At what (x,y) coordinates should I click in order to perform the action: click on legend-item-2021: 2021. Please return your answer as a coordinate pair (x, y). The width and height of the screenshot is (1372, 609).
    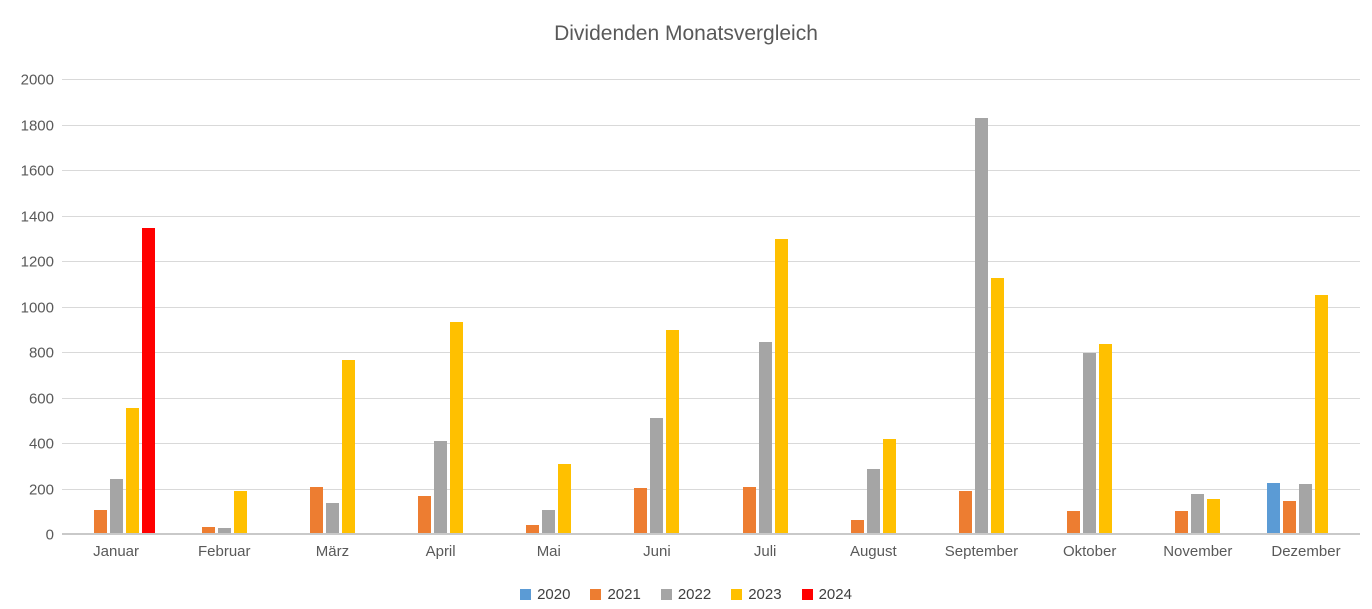
    Looking at the image, I should click on (615, 594).